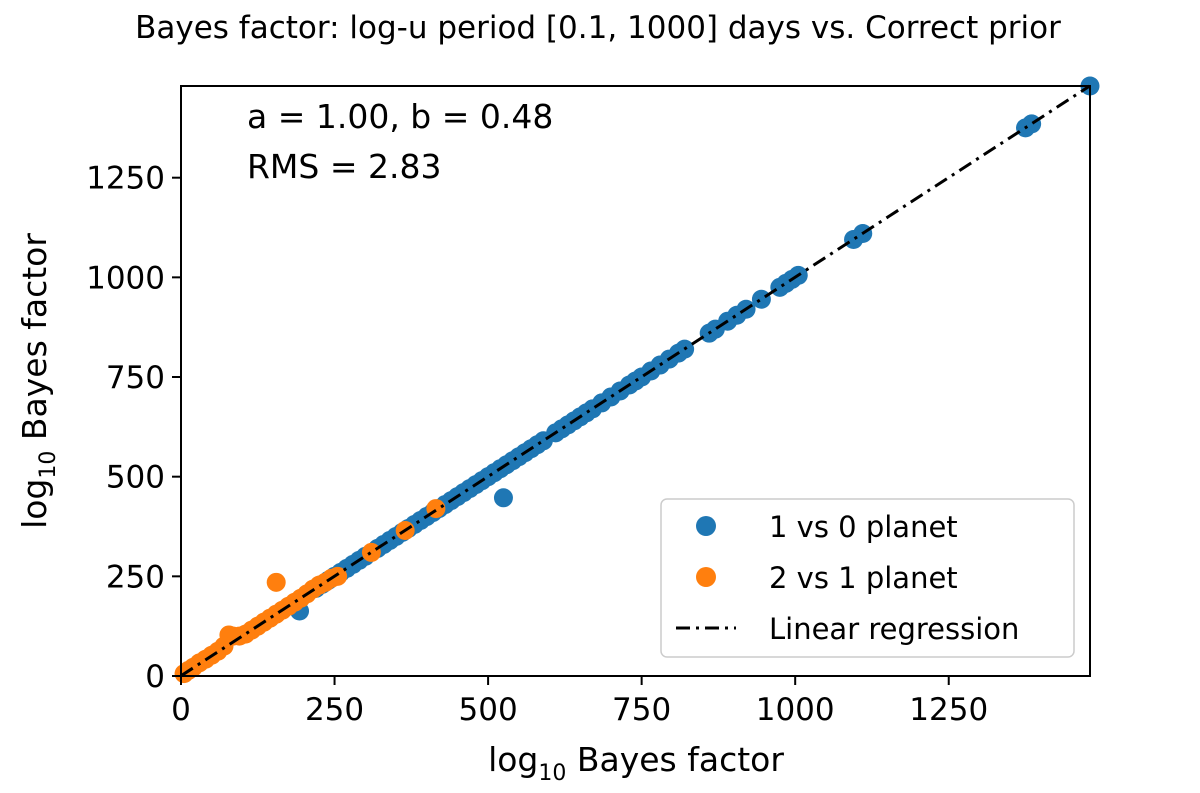  What do you see at coordinates (48, 465) in the screenshot?
I see `y-axis-label-subscript: 10` at bounding box center [48, 465].